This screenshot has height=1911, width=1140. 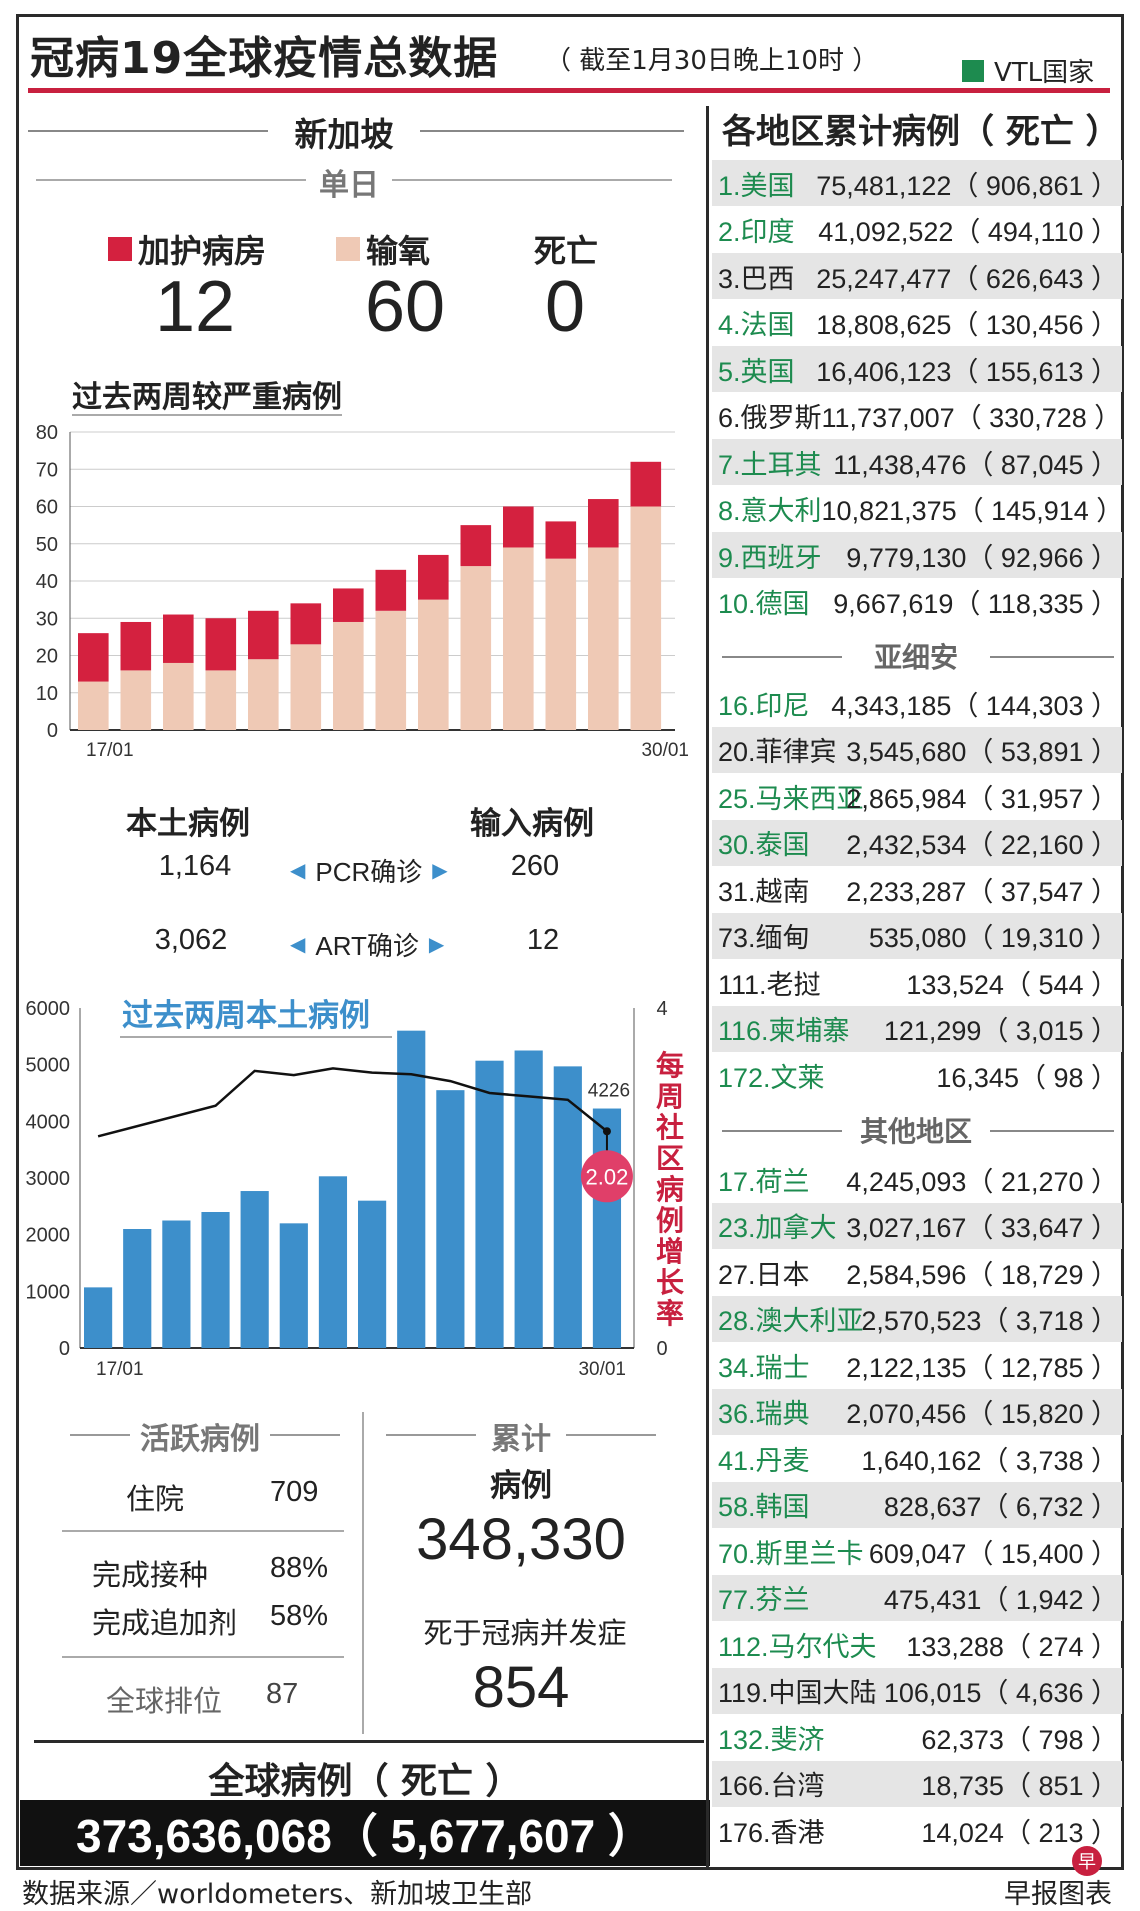 I want to click on region-value: 14,024（ 213 ）, so click(x=1019, y=1832).